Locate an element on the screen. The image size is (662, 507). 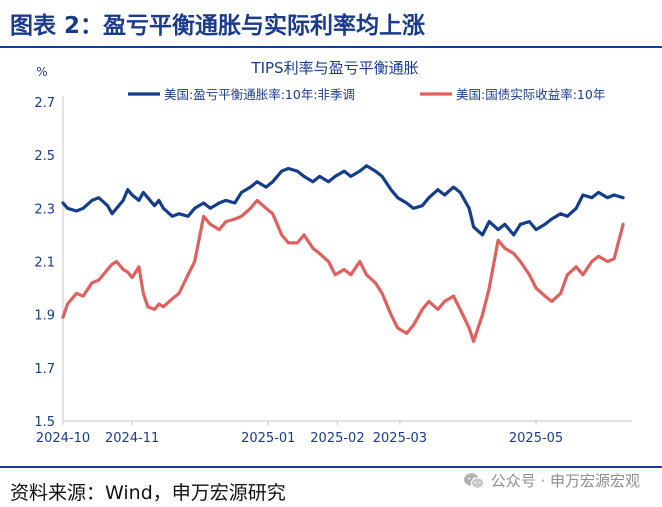
legend-label-1: 美国:国债实际收益率:10年 is located at coordinates (530, 94).